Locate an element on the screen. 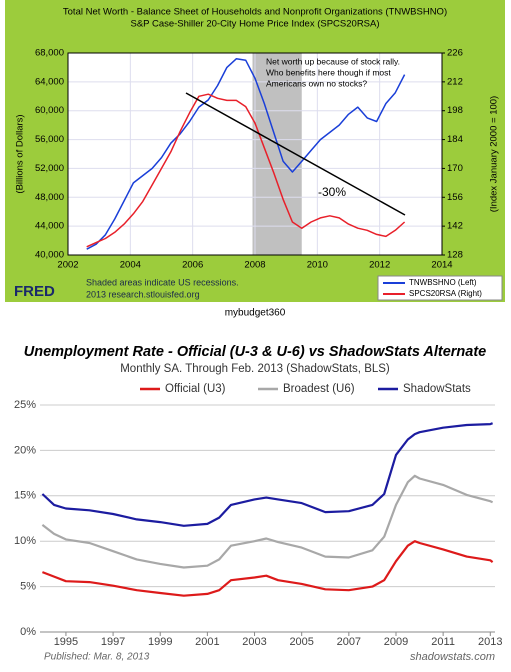  x-tick-label: 2007 is located at coordinates (349, 642).